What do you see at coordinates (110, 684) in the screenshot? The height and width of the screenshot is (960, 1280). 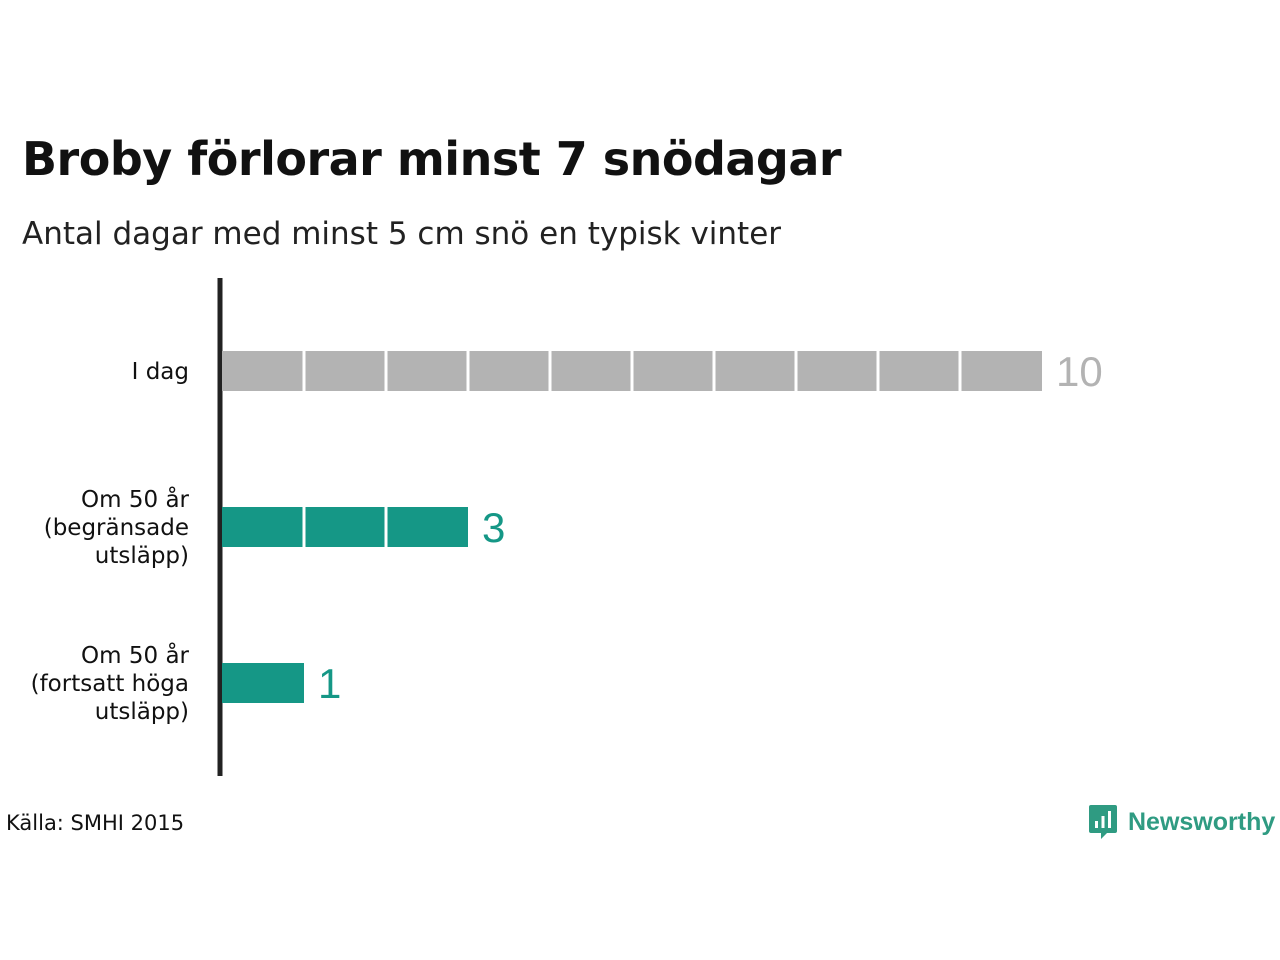 I see `category-label-2-line-1: (fortsatt höga` at bounding box center [110, 684].